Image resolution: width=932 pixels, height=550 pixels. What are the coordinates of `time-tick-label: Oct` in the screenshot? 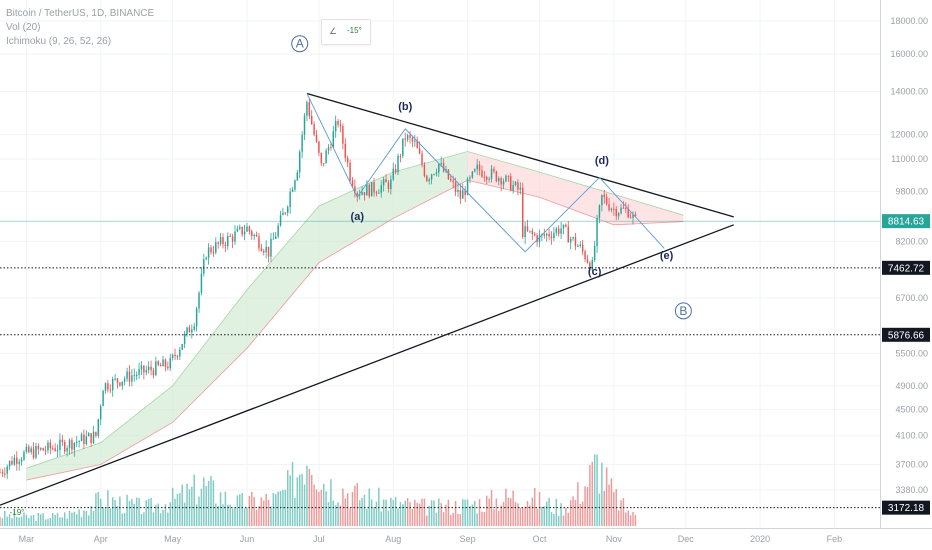 It's located at (540, 539).